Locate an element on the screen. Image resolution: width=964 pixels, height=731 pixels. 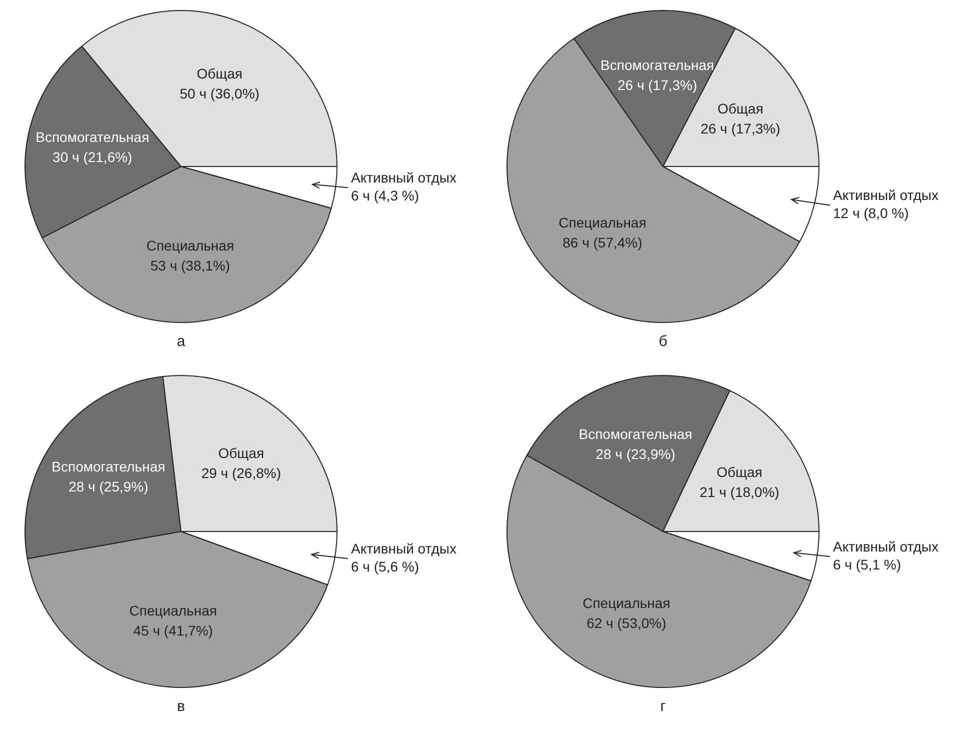
data-label: 45 ч (41,7%) is located at coordinates (173, 630).